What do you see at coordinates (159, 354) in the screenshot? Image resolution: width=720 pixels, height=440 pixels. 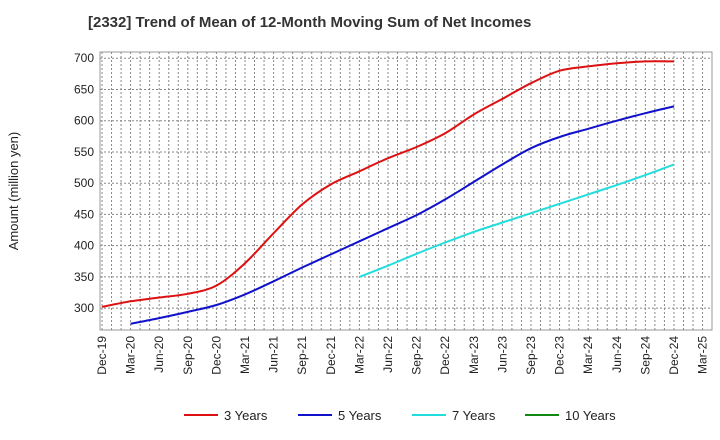 I see `x-tick-label: Jun-20` at bounding box center [159, 354].